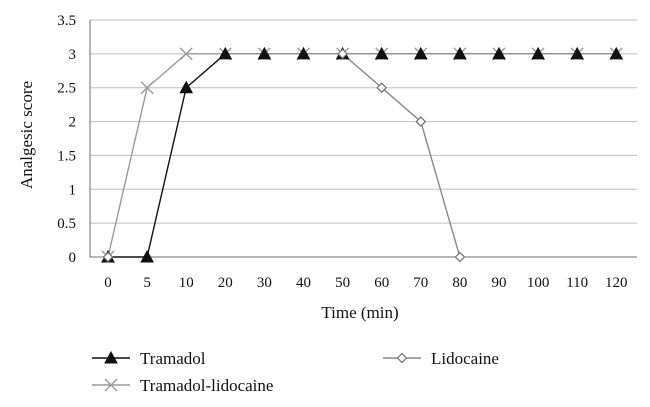 This screenshot has width=650, height=407. I want to click on y-tick-label: 0.5, so click(66, 224).